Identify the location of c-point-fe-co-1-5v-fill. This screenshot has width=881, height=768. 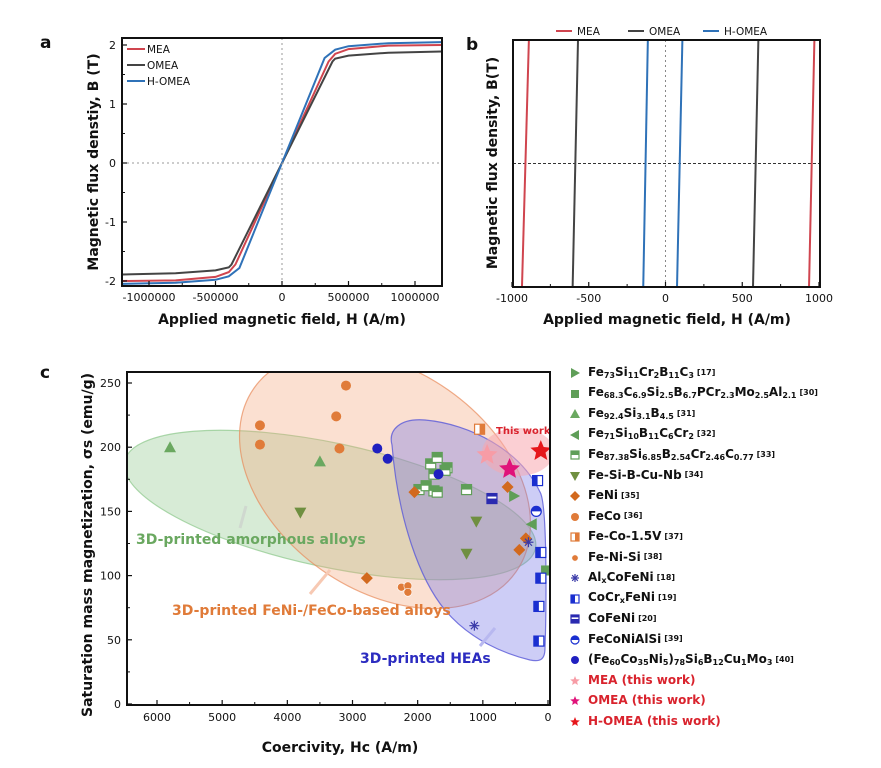
(482, 429).